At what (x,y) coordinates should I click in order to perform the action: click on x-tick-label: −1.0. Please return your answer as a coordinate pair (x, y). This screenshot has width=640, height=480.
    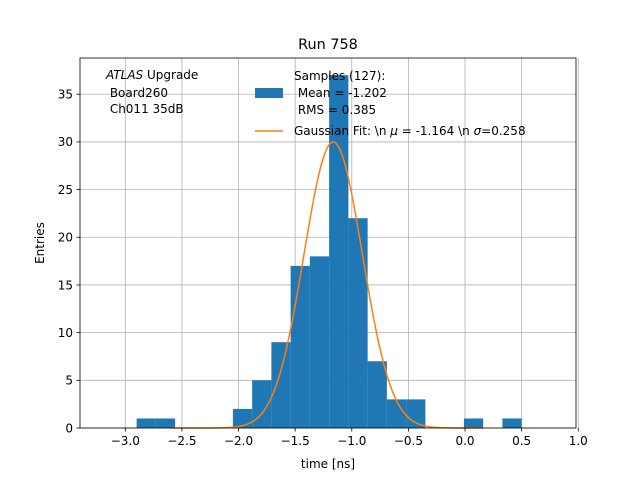
    Looking at the image, I should click on (351, 441).